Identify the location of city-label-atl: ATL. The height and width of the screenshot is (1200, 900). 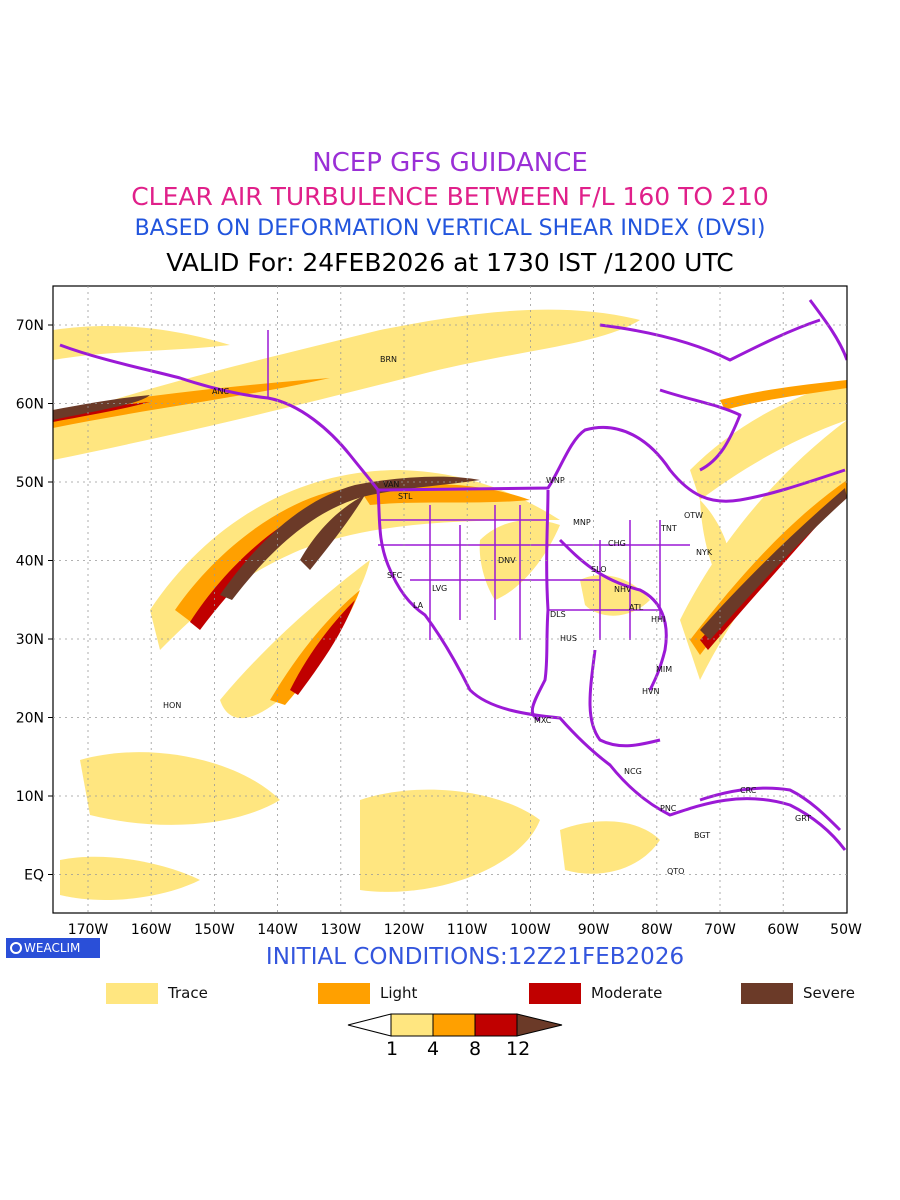
(636, 607).